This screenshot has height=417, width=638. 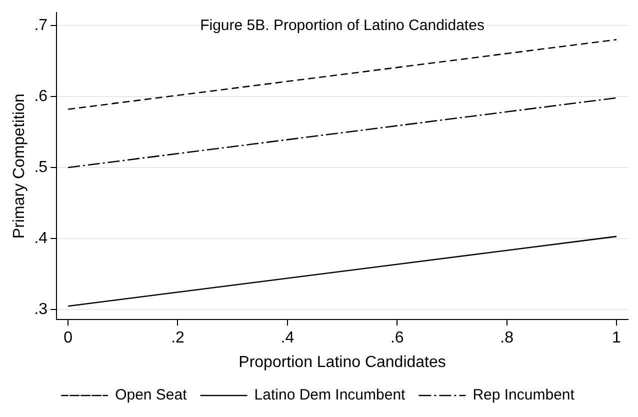 What do you see at coordinates (342, 362) in the screenshot?
I see `x-axis-title: Proportion Latino Candidates` at bounding box center [342, 362].